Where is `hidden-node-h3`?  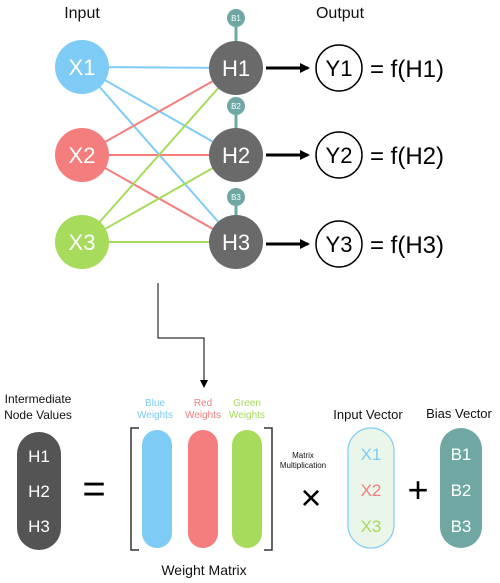 hidden-node-h3 is located at coordinates (236, 242).